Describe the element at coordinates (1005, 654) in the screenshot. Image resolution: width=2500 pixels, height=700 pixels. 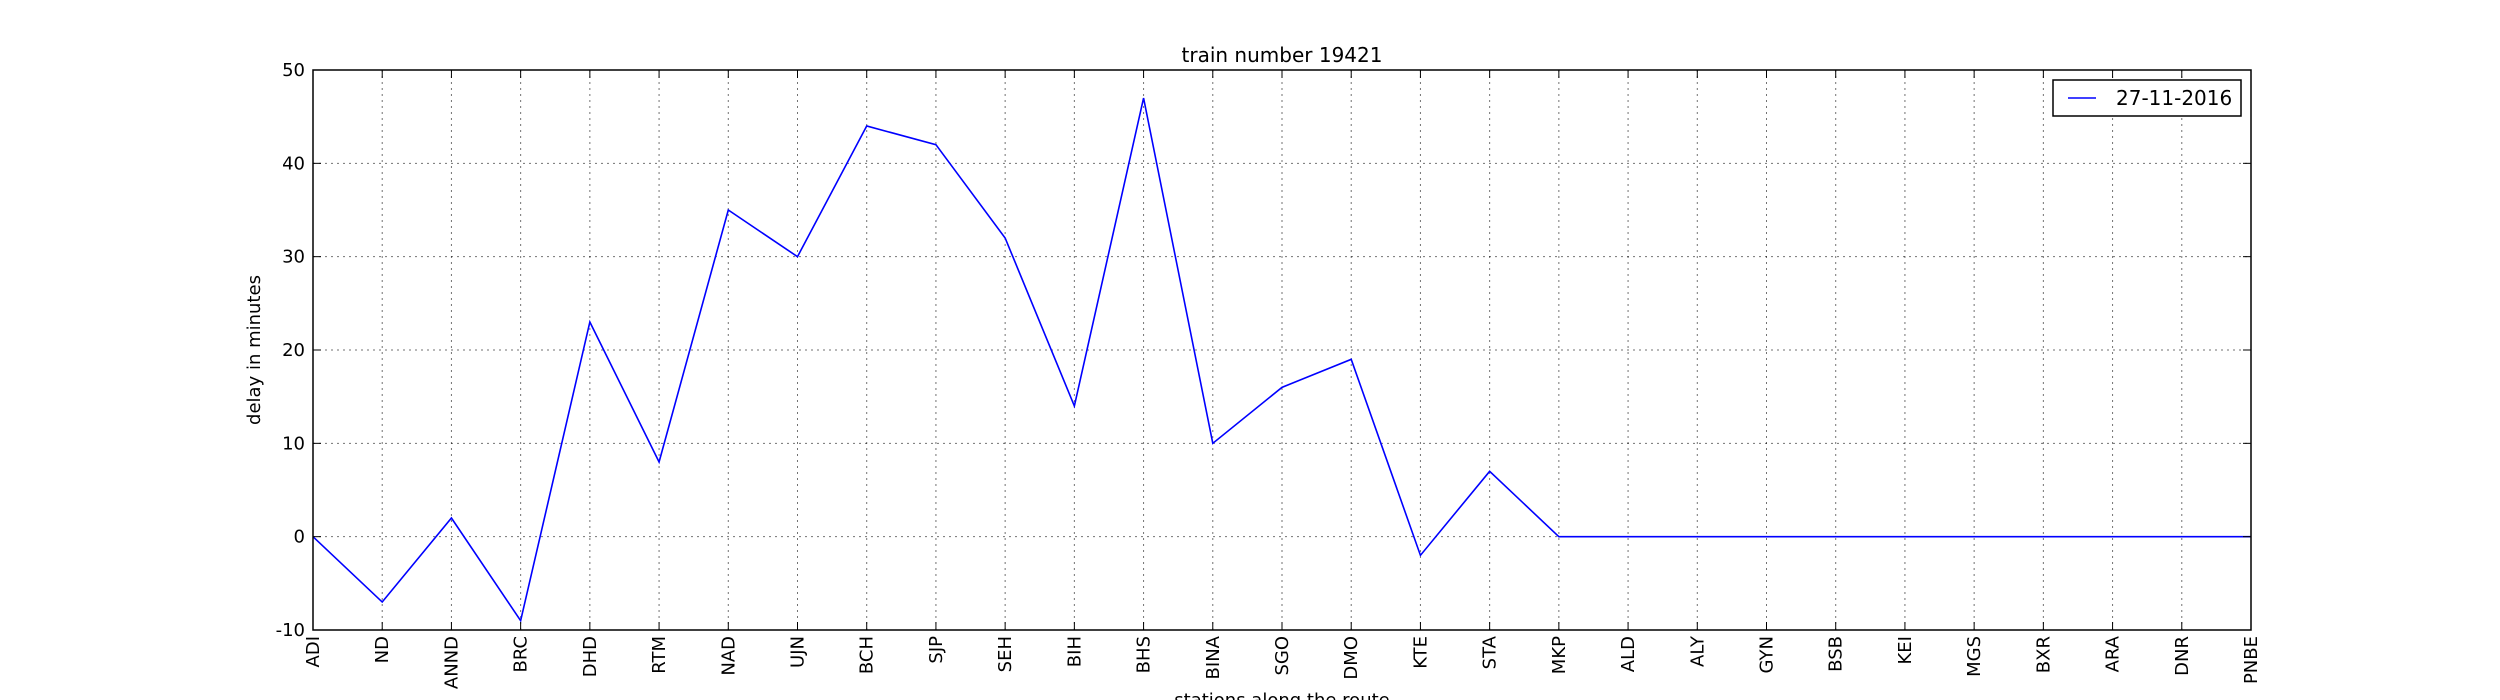
I see `x-tick-label: SEH` at that location.